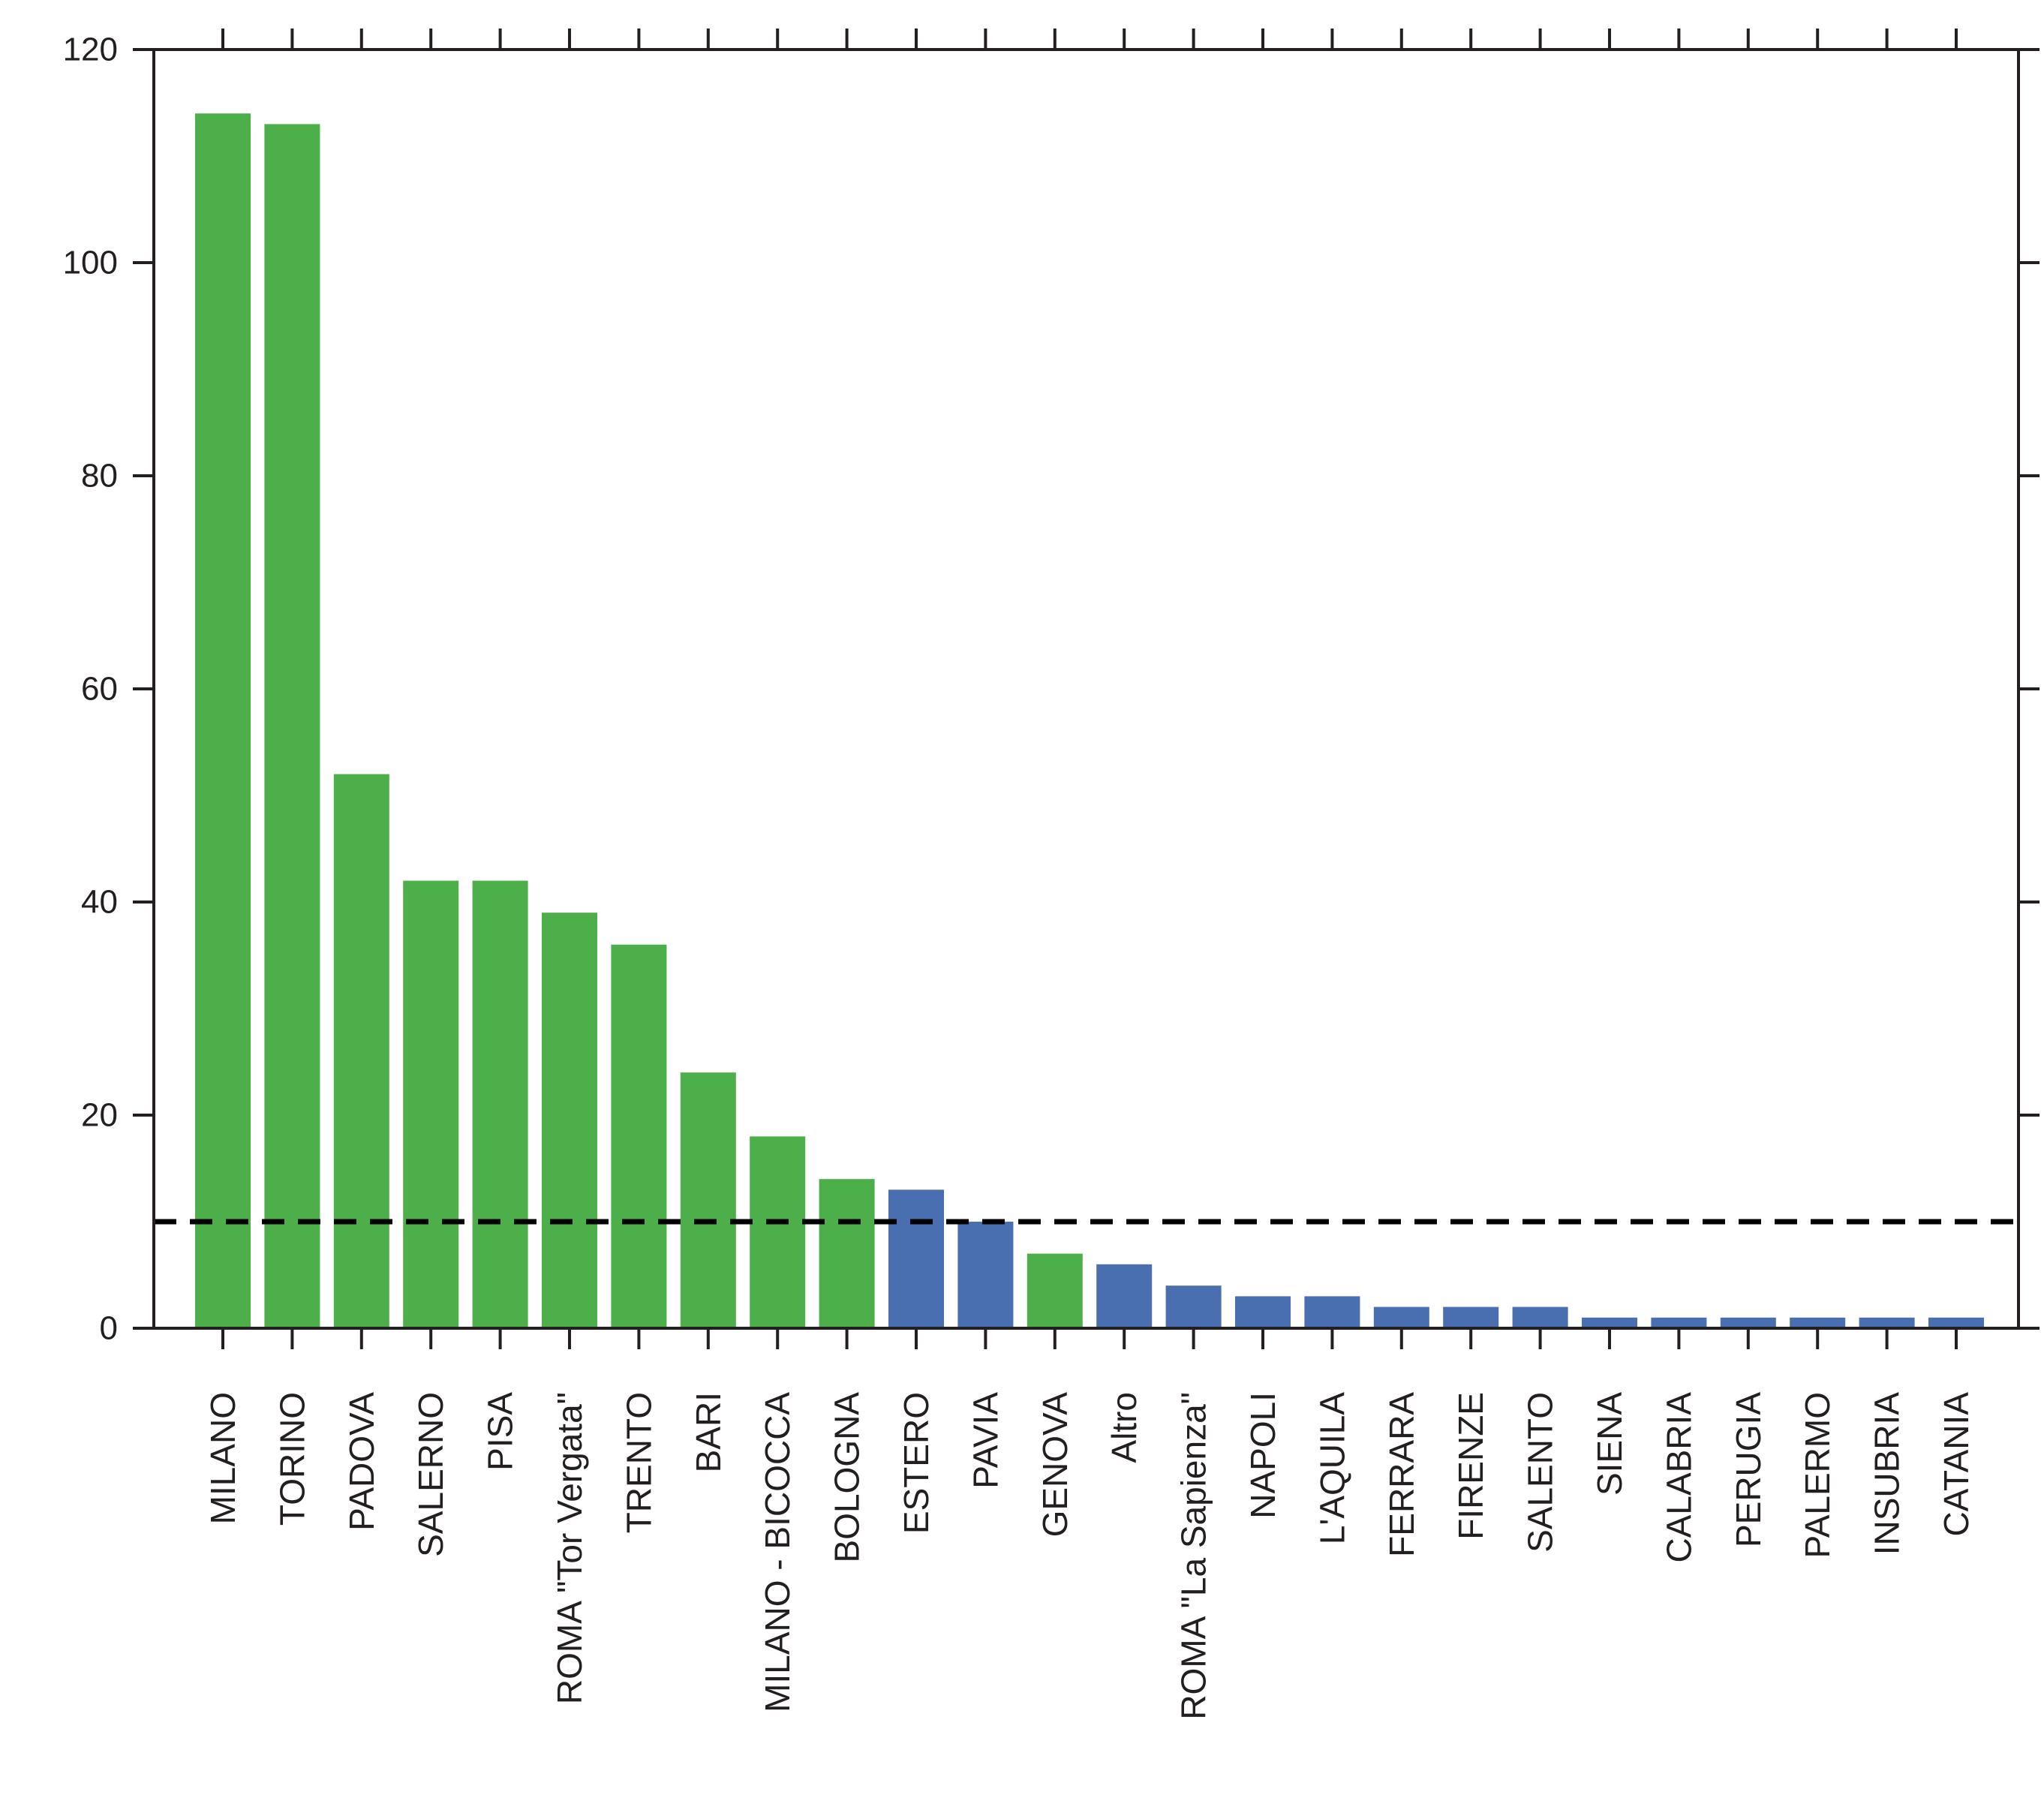 Image resolution: width=2044 pixels, height=1810 pixels. Describe the element at coordinates (569, 1548) in the screenshot. I see `x-category-label-5: ROMA "Tor Vergata"` at that location.